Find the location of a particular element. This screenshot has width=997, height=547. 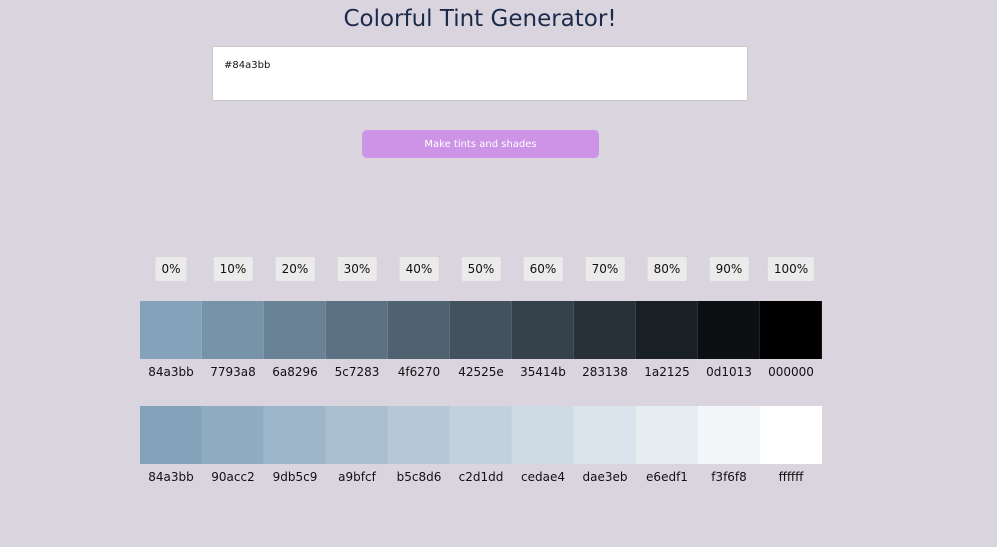

hex-label: e6edf1 is located at coordinates (667, 477).